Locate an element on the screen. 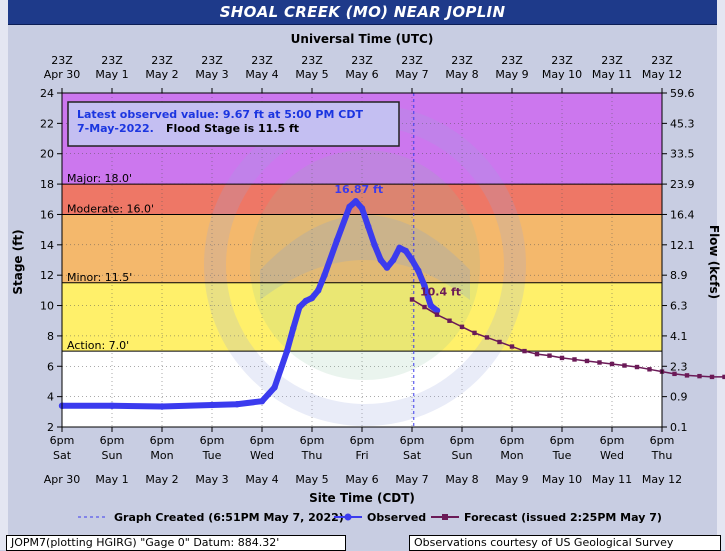 This screenshot has width=725, height=551. top-tick-date: May 5 is located at coordinates (311, 74).